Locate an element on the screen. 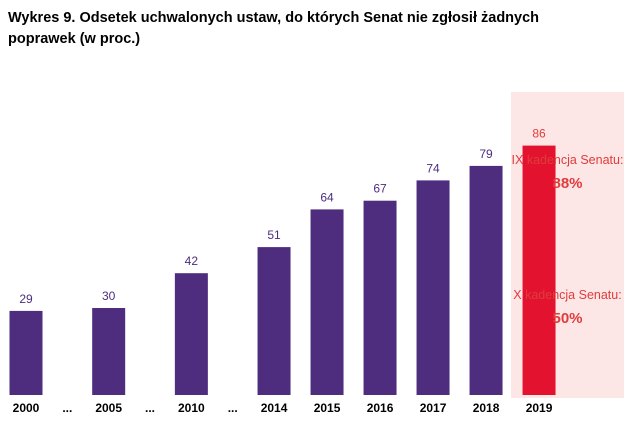 The image size is (633, 428). bar-2017 is located at coordinates (433, 287).